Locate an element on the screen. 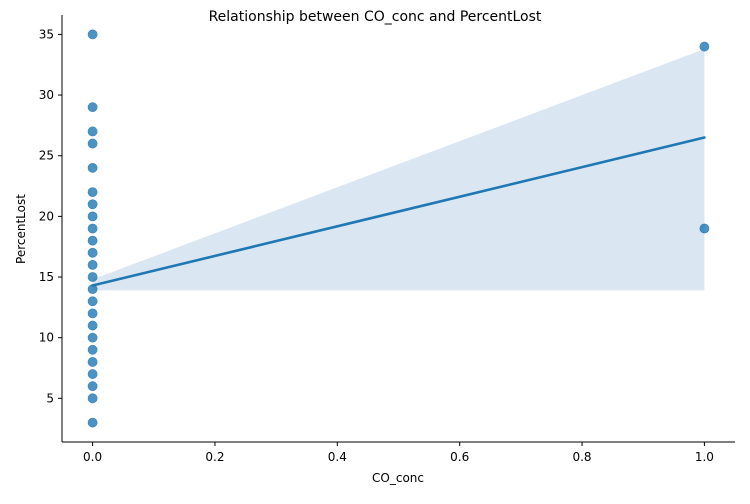 The height and width of the screenshot is (504, 750). y-tick-label: 10 is located at coordinates (46, 338).